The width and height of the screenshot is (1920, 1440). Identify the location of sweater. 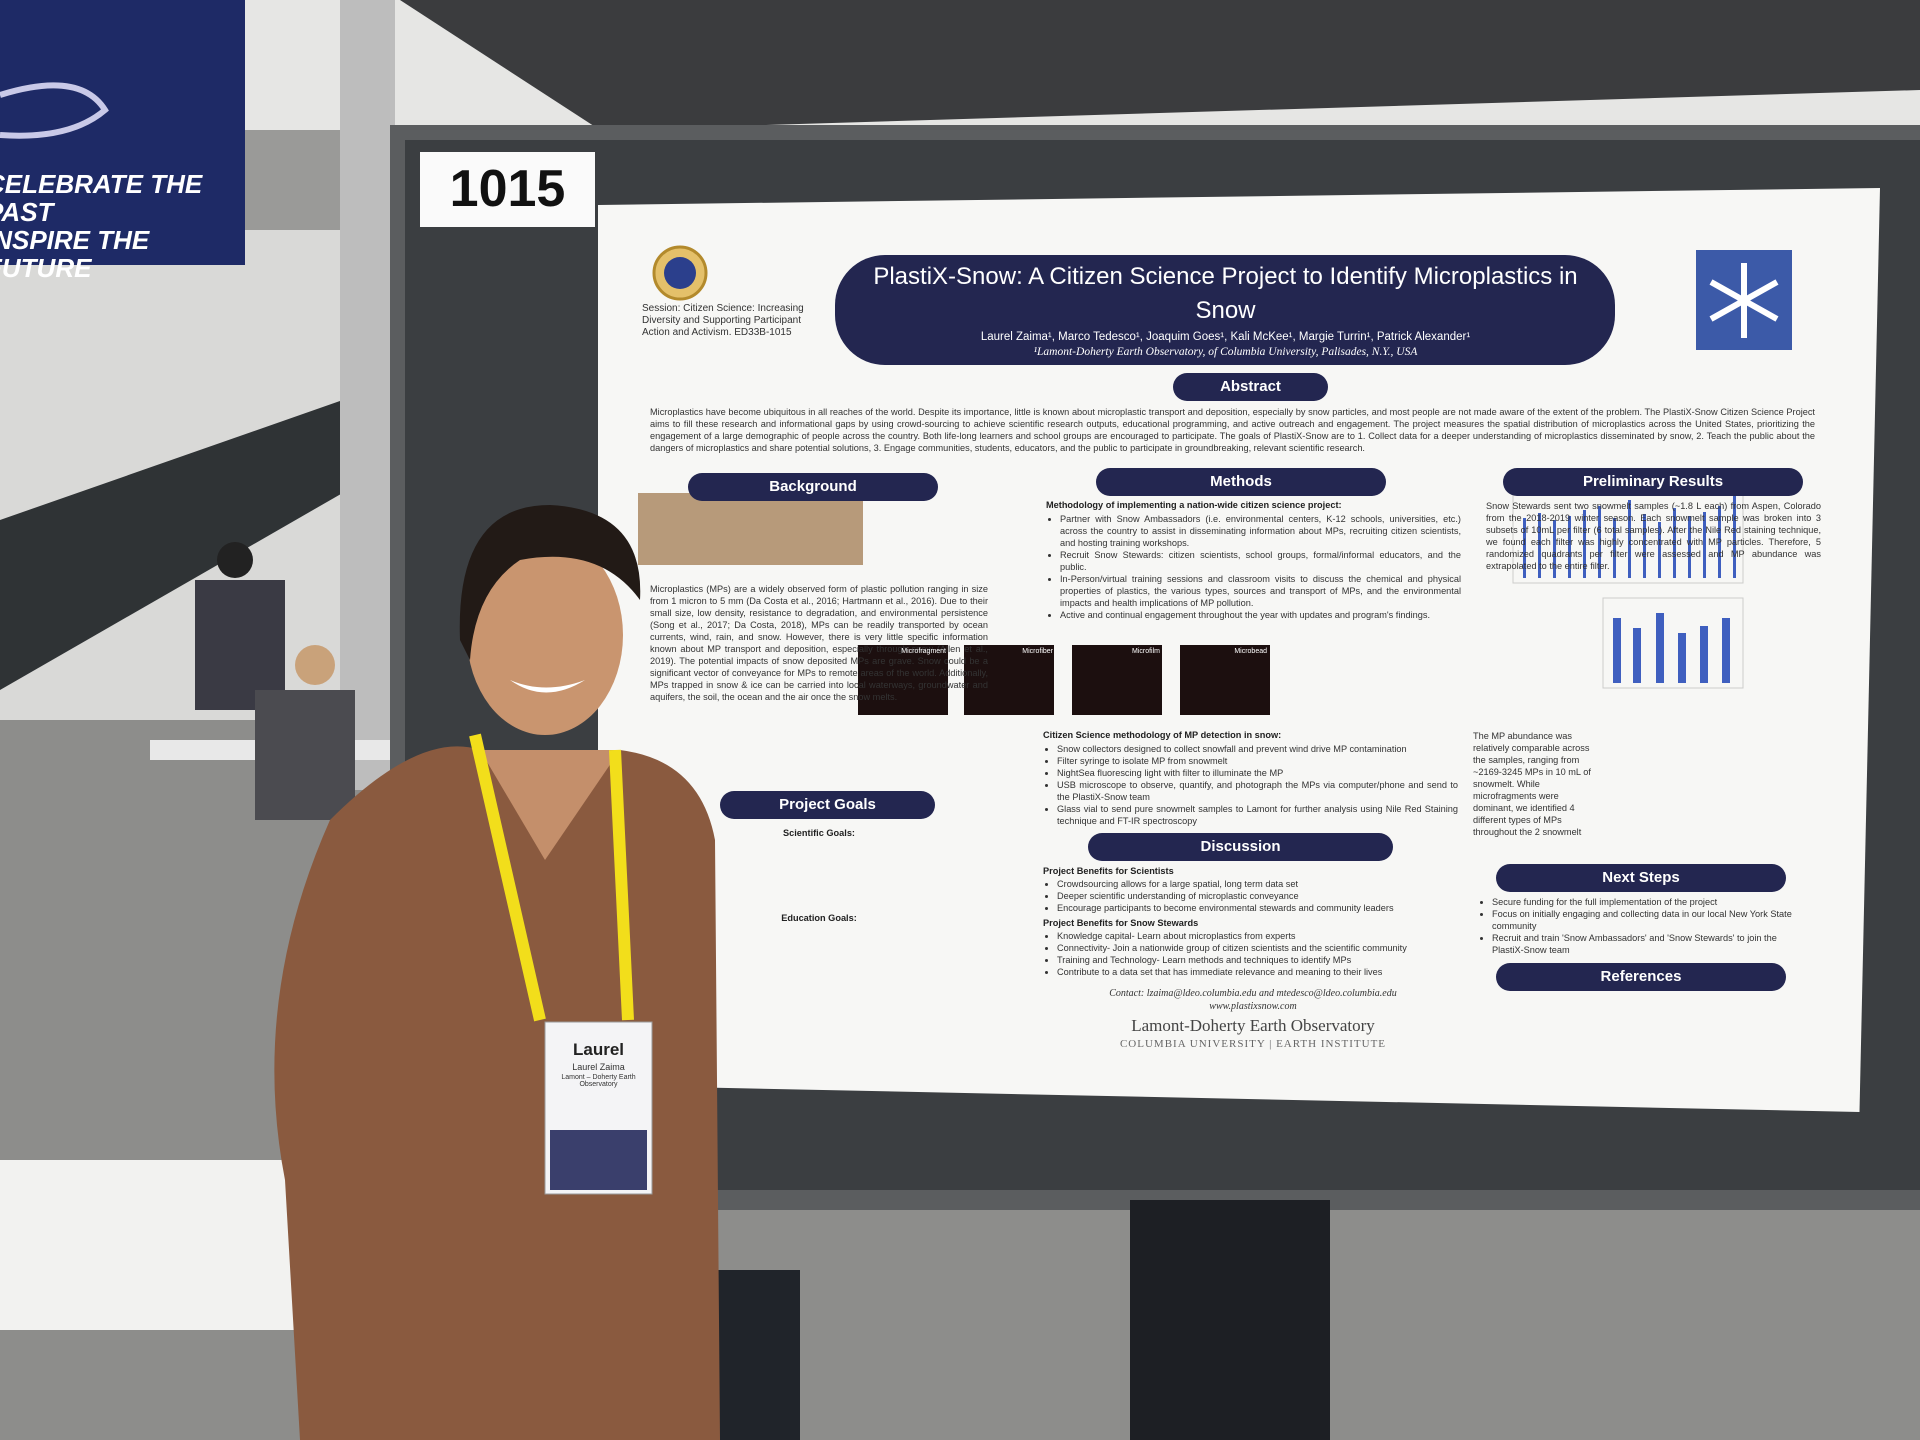
(497, 1093).